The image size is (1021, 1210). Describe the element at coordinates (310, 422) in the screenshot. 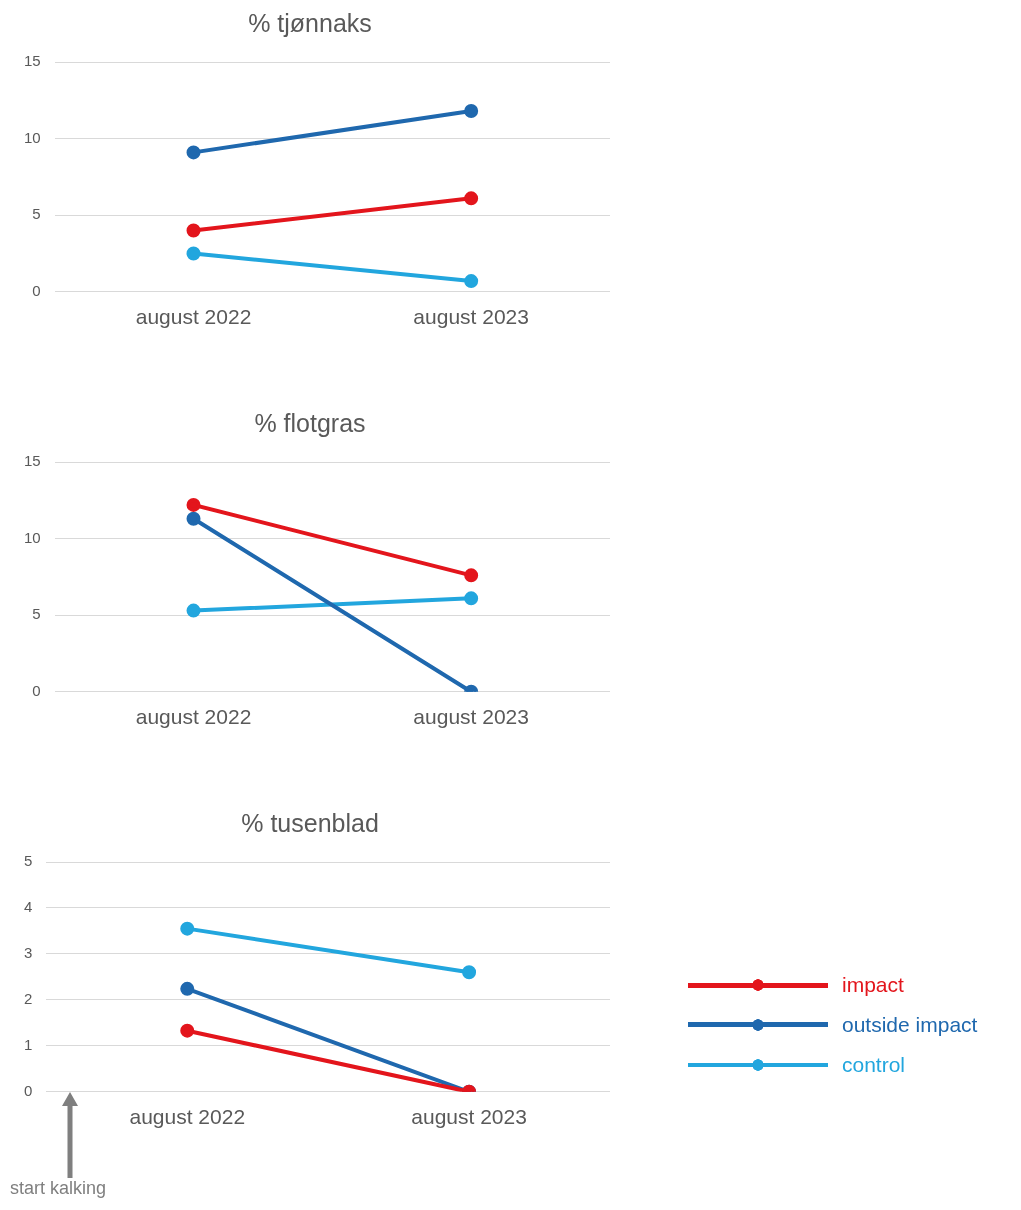

I see `chart-title: % flotgras` at that location.